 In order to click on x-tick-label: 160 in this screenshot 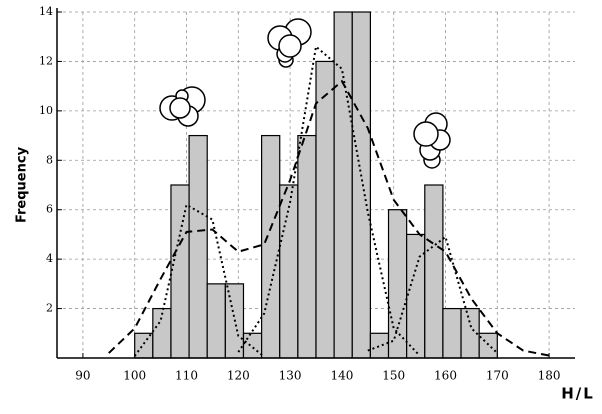, I will do `click(445, 376)`.